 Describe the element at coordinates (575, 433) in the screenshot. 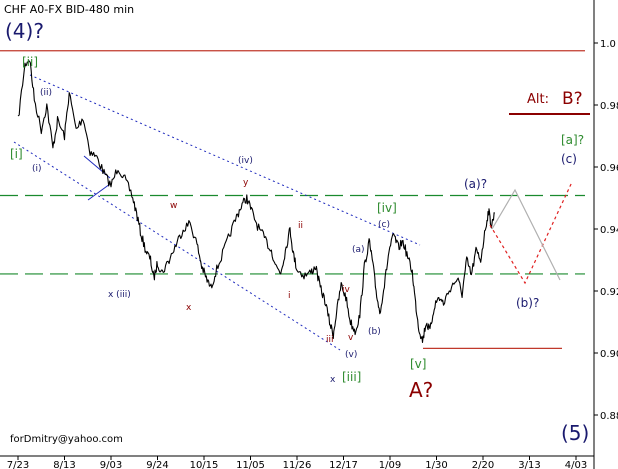

I see `wave-label: (5)` at that location.